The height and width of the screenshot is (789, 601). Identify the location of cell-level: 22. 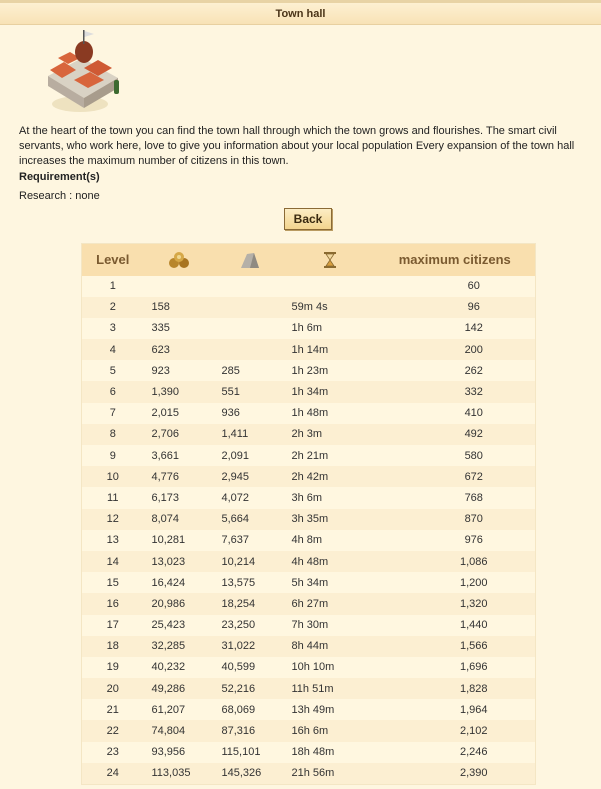
(112, 731).